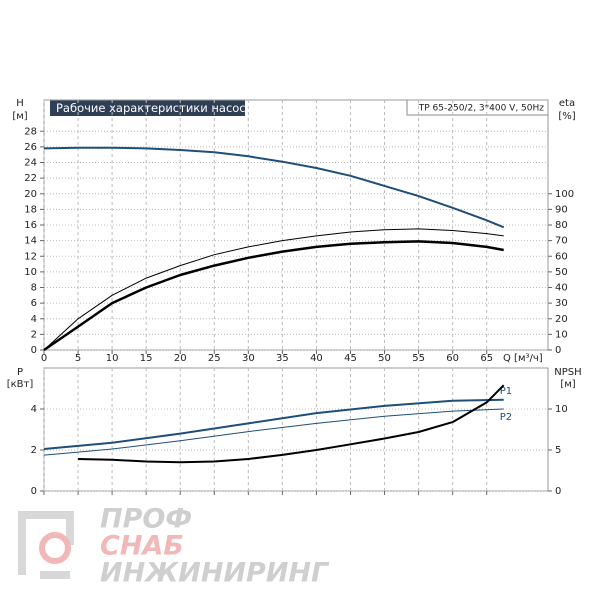 This screenshot has width=600, height=600. Describe the element at coordinates (214, 358) in the screenshot. I see `x-tick-label: 25` at that location.